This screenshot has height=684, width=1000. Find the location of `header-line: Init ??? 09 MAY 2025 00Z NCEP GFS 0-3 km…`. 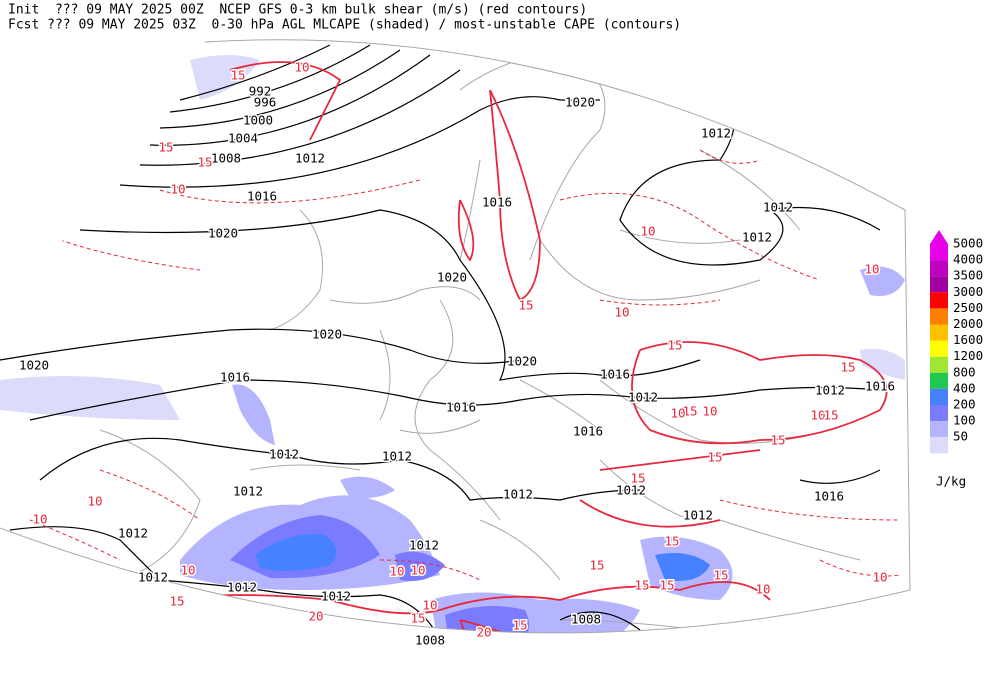

header-line: Init ??? 09 MAY 2025 00Z NCEP GFS 0-3 km… is located at coordinates (297, 10).